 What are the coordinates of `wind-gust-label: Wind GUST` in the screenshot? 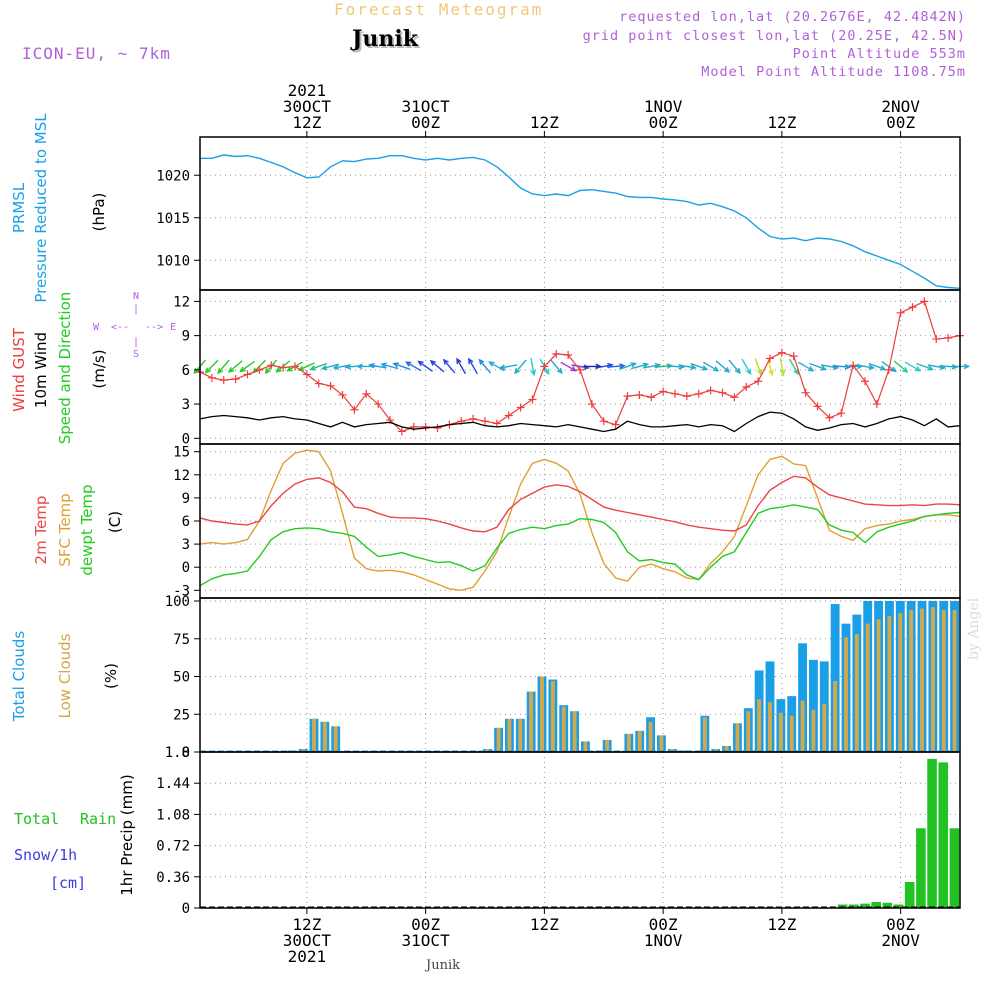 It's located at (19, 369).